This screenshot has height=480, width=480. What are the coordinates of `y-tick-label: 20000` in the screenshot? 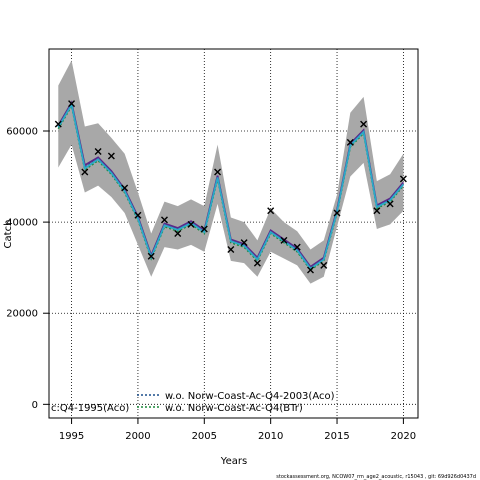 It's located at (22, 314).